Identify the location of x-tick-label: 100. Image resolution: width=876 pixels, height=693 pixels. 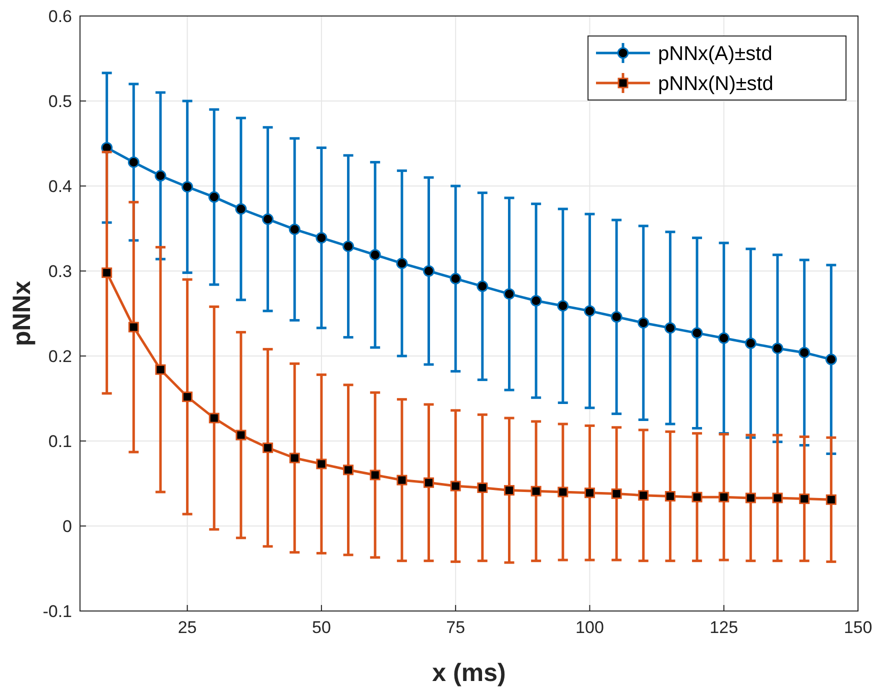
(590, 627).